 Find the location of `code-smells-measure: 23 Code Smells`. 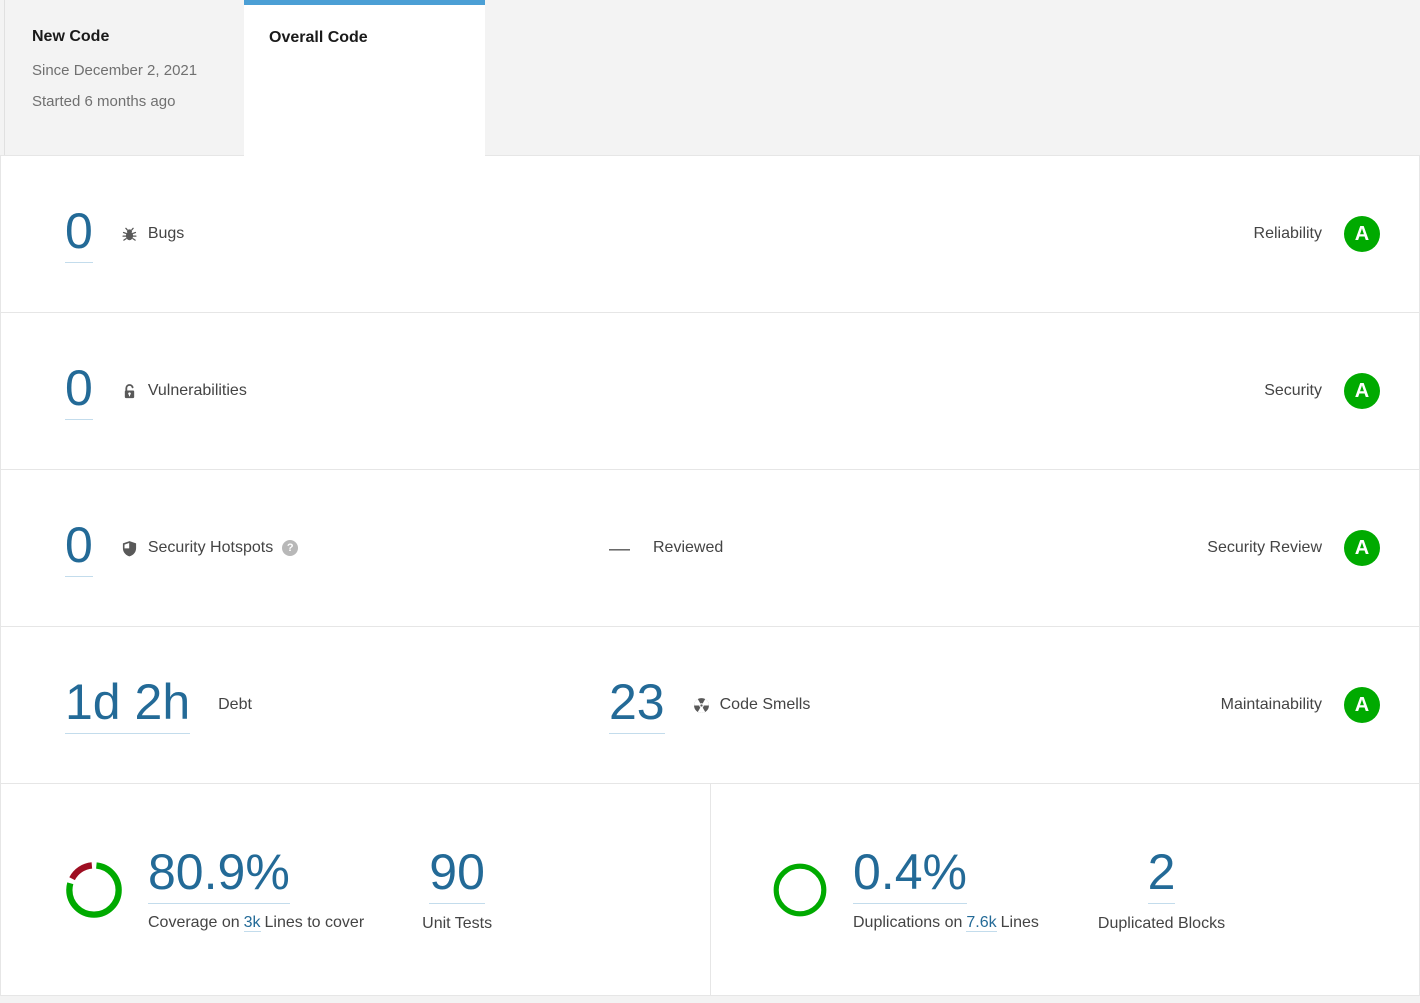

code-smells-measure: 23 Code Smells is located at coordinates (709, 705).